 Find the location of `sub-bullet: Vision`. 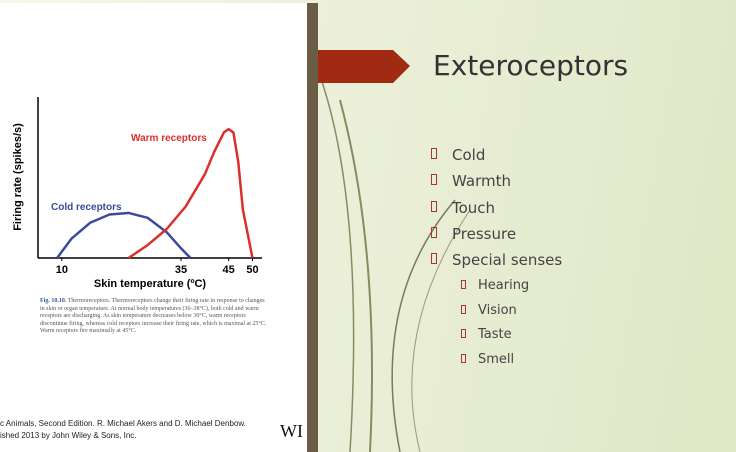

sub-bullet: Vision is located at coordinates (497, 310).